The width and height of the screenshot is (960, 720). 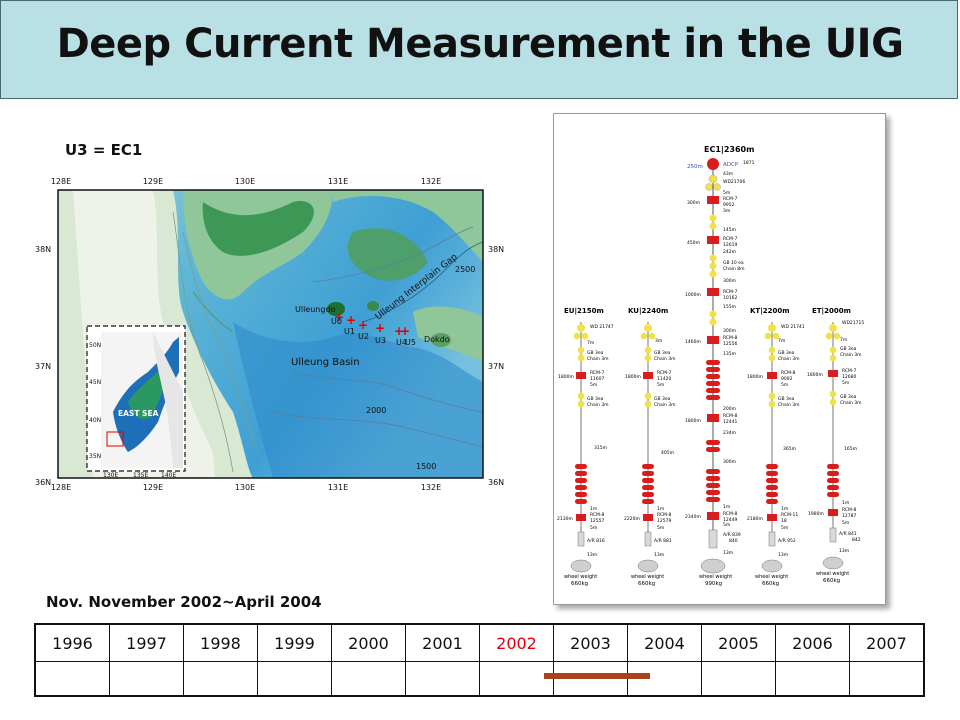 What do you see at coordinates (338, 487) in the screenshot?
I see `lon-tick-bottom-131: 131E` at bounding box center [338, 487].